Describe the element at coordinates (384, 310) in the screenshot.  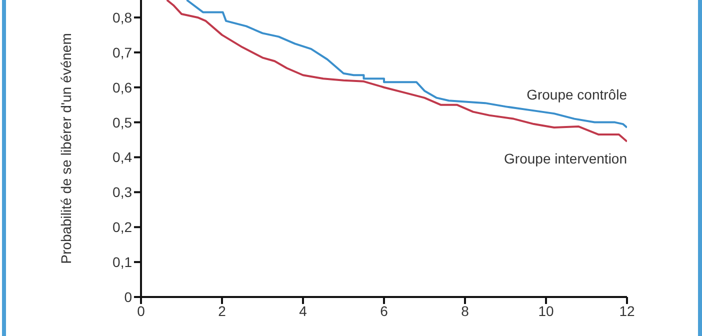
I see `x-tick-label: 6` at that location.